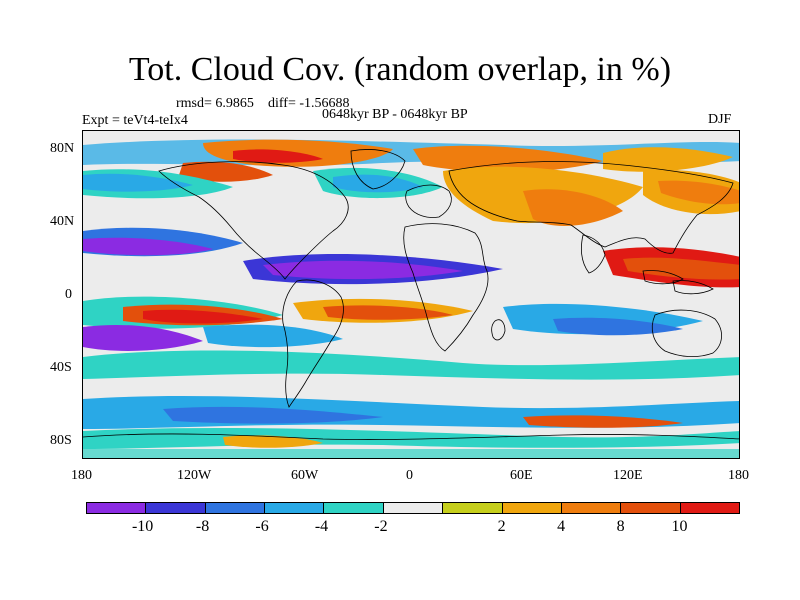  I want to click on colorbar-tick-label: 4, so click(561, 526).